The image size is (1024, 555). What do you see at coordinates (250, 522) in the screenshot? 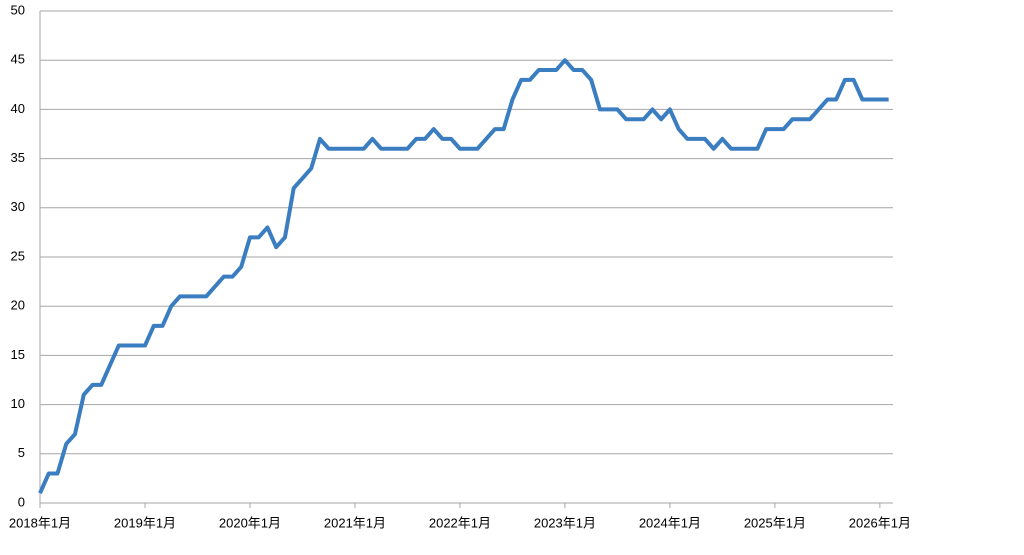
I see `x-tick-label: 2020年1月` at bounding box center [250, 522].